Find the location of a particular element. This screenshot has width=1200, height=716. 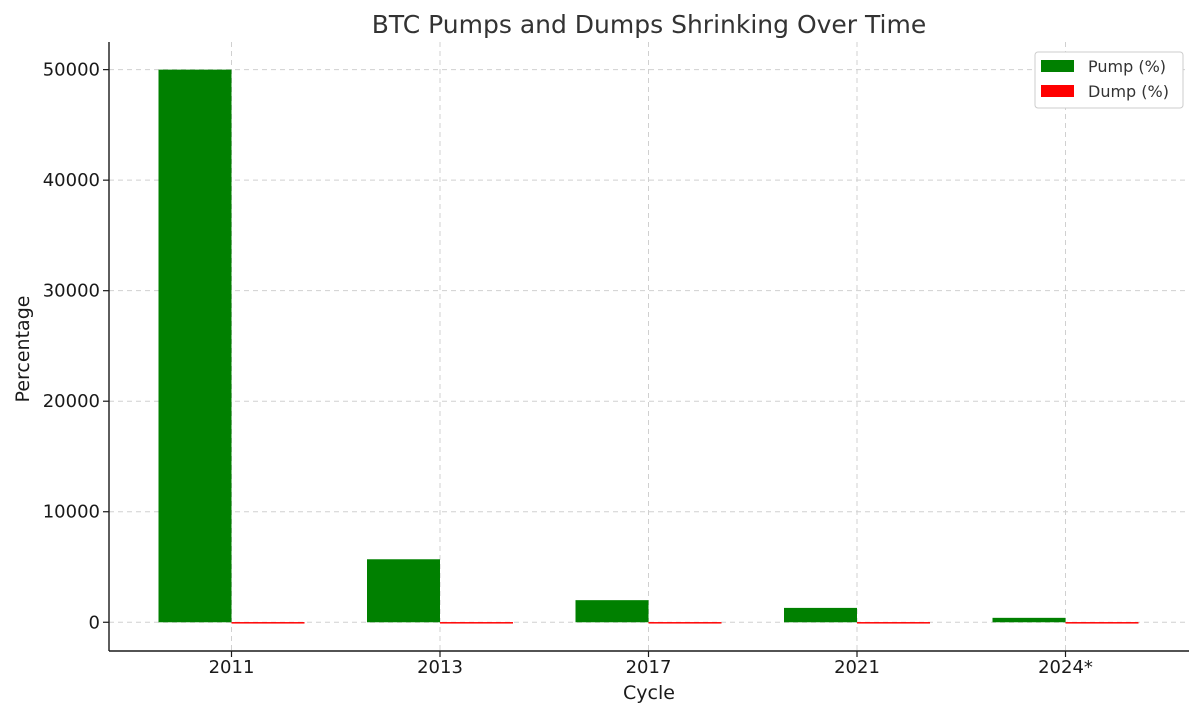

pump-bar-2021 is located at coordinates (820, 615).